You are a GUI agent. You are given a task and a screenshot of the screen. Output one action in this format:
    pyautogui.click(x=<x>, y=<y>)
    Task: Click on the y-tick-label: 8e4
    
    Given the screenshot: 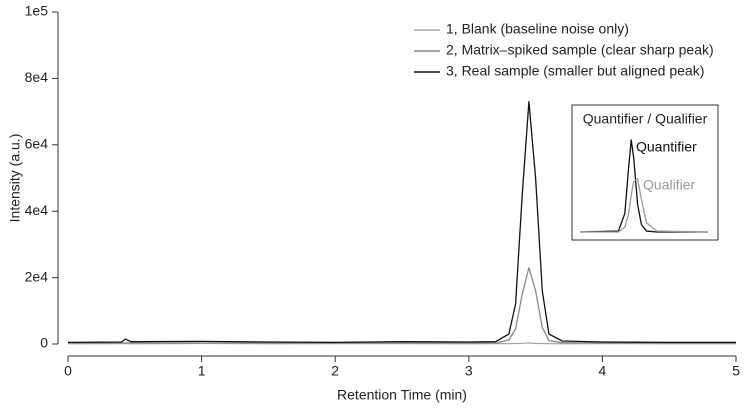 What is the action you would take?
    pyautogui.click(x=37, y=77)
    